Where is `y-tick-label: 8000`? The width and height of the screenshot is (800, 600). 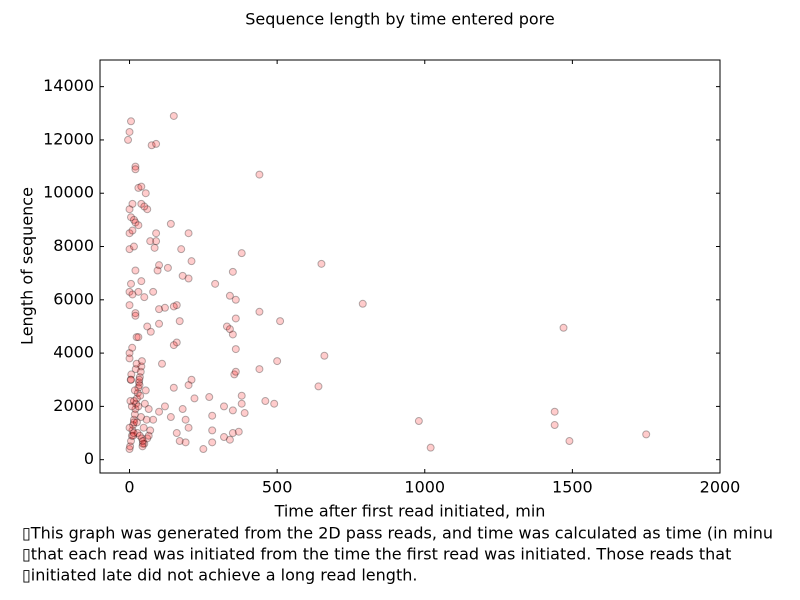 y-tick-label: 8000 is located at coordinates (73, 245).